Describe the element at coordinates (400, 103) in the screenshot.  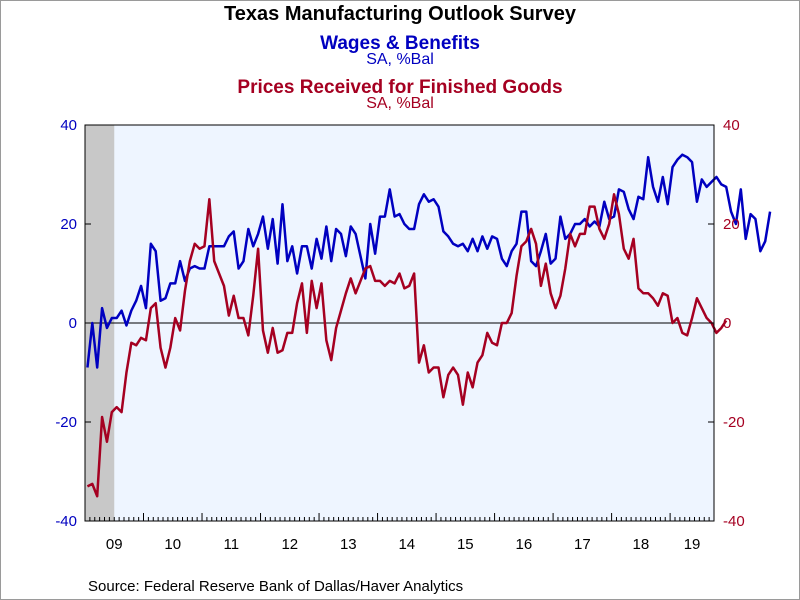
I see `series2-units: SA, %Bal` at that location.